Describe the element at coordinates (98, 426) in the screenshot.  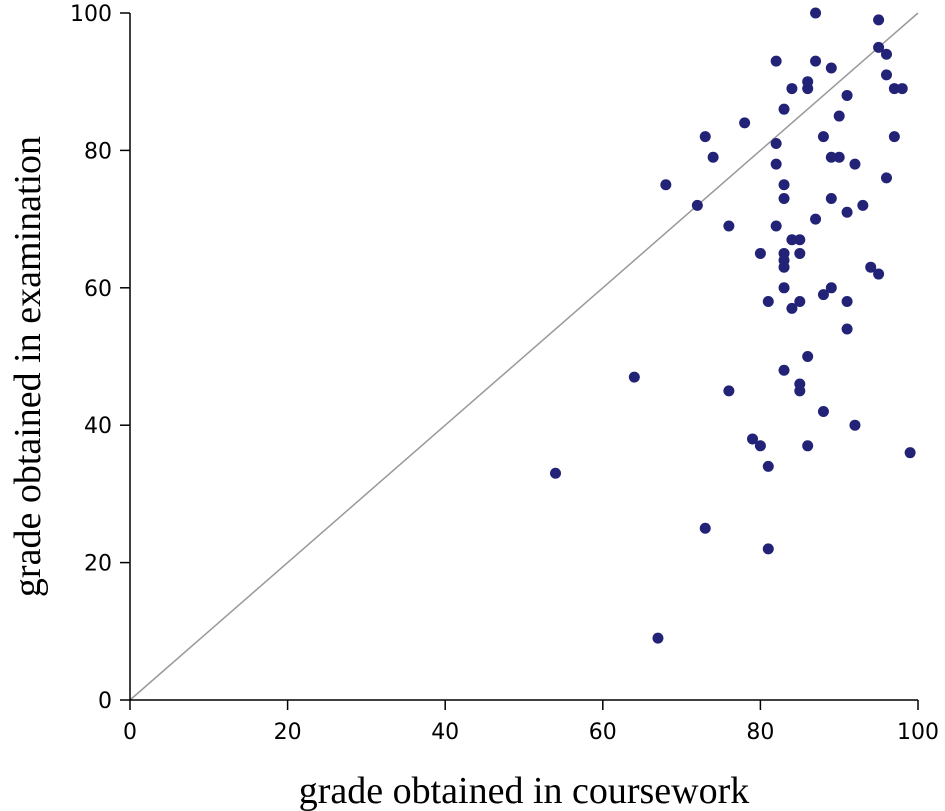
I see `y-tick-label: 40` at that location.